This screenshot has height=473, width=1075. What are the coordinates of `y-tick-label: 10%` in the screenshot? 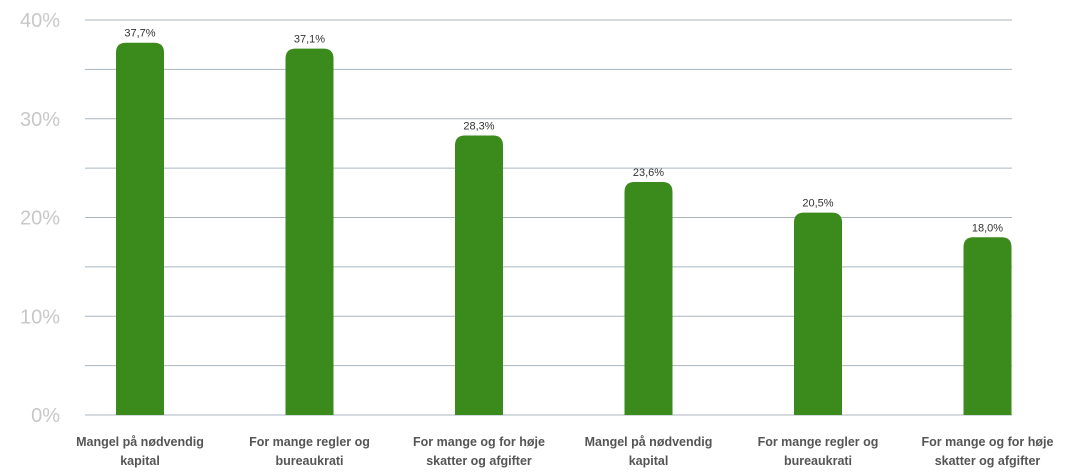 It's located at (40, 317).